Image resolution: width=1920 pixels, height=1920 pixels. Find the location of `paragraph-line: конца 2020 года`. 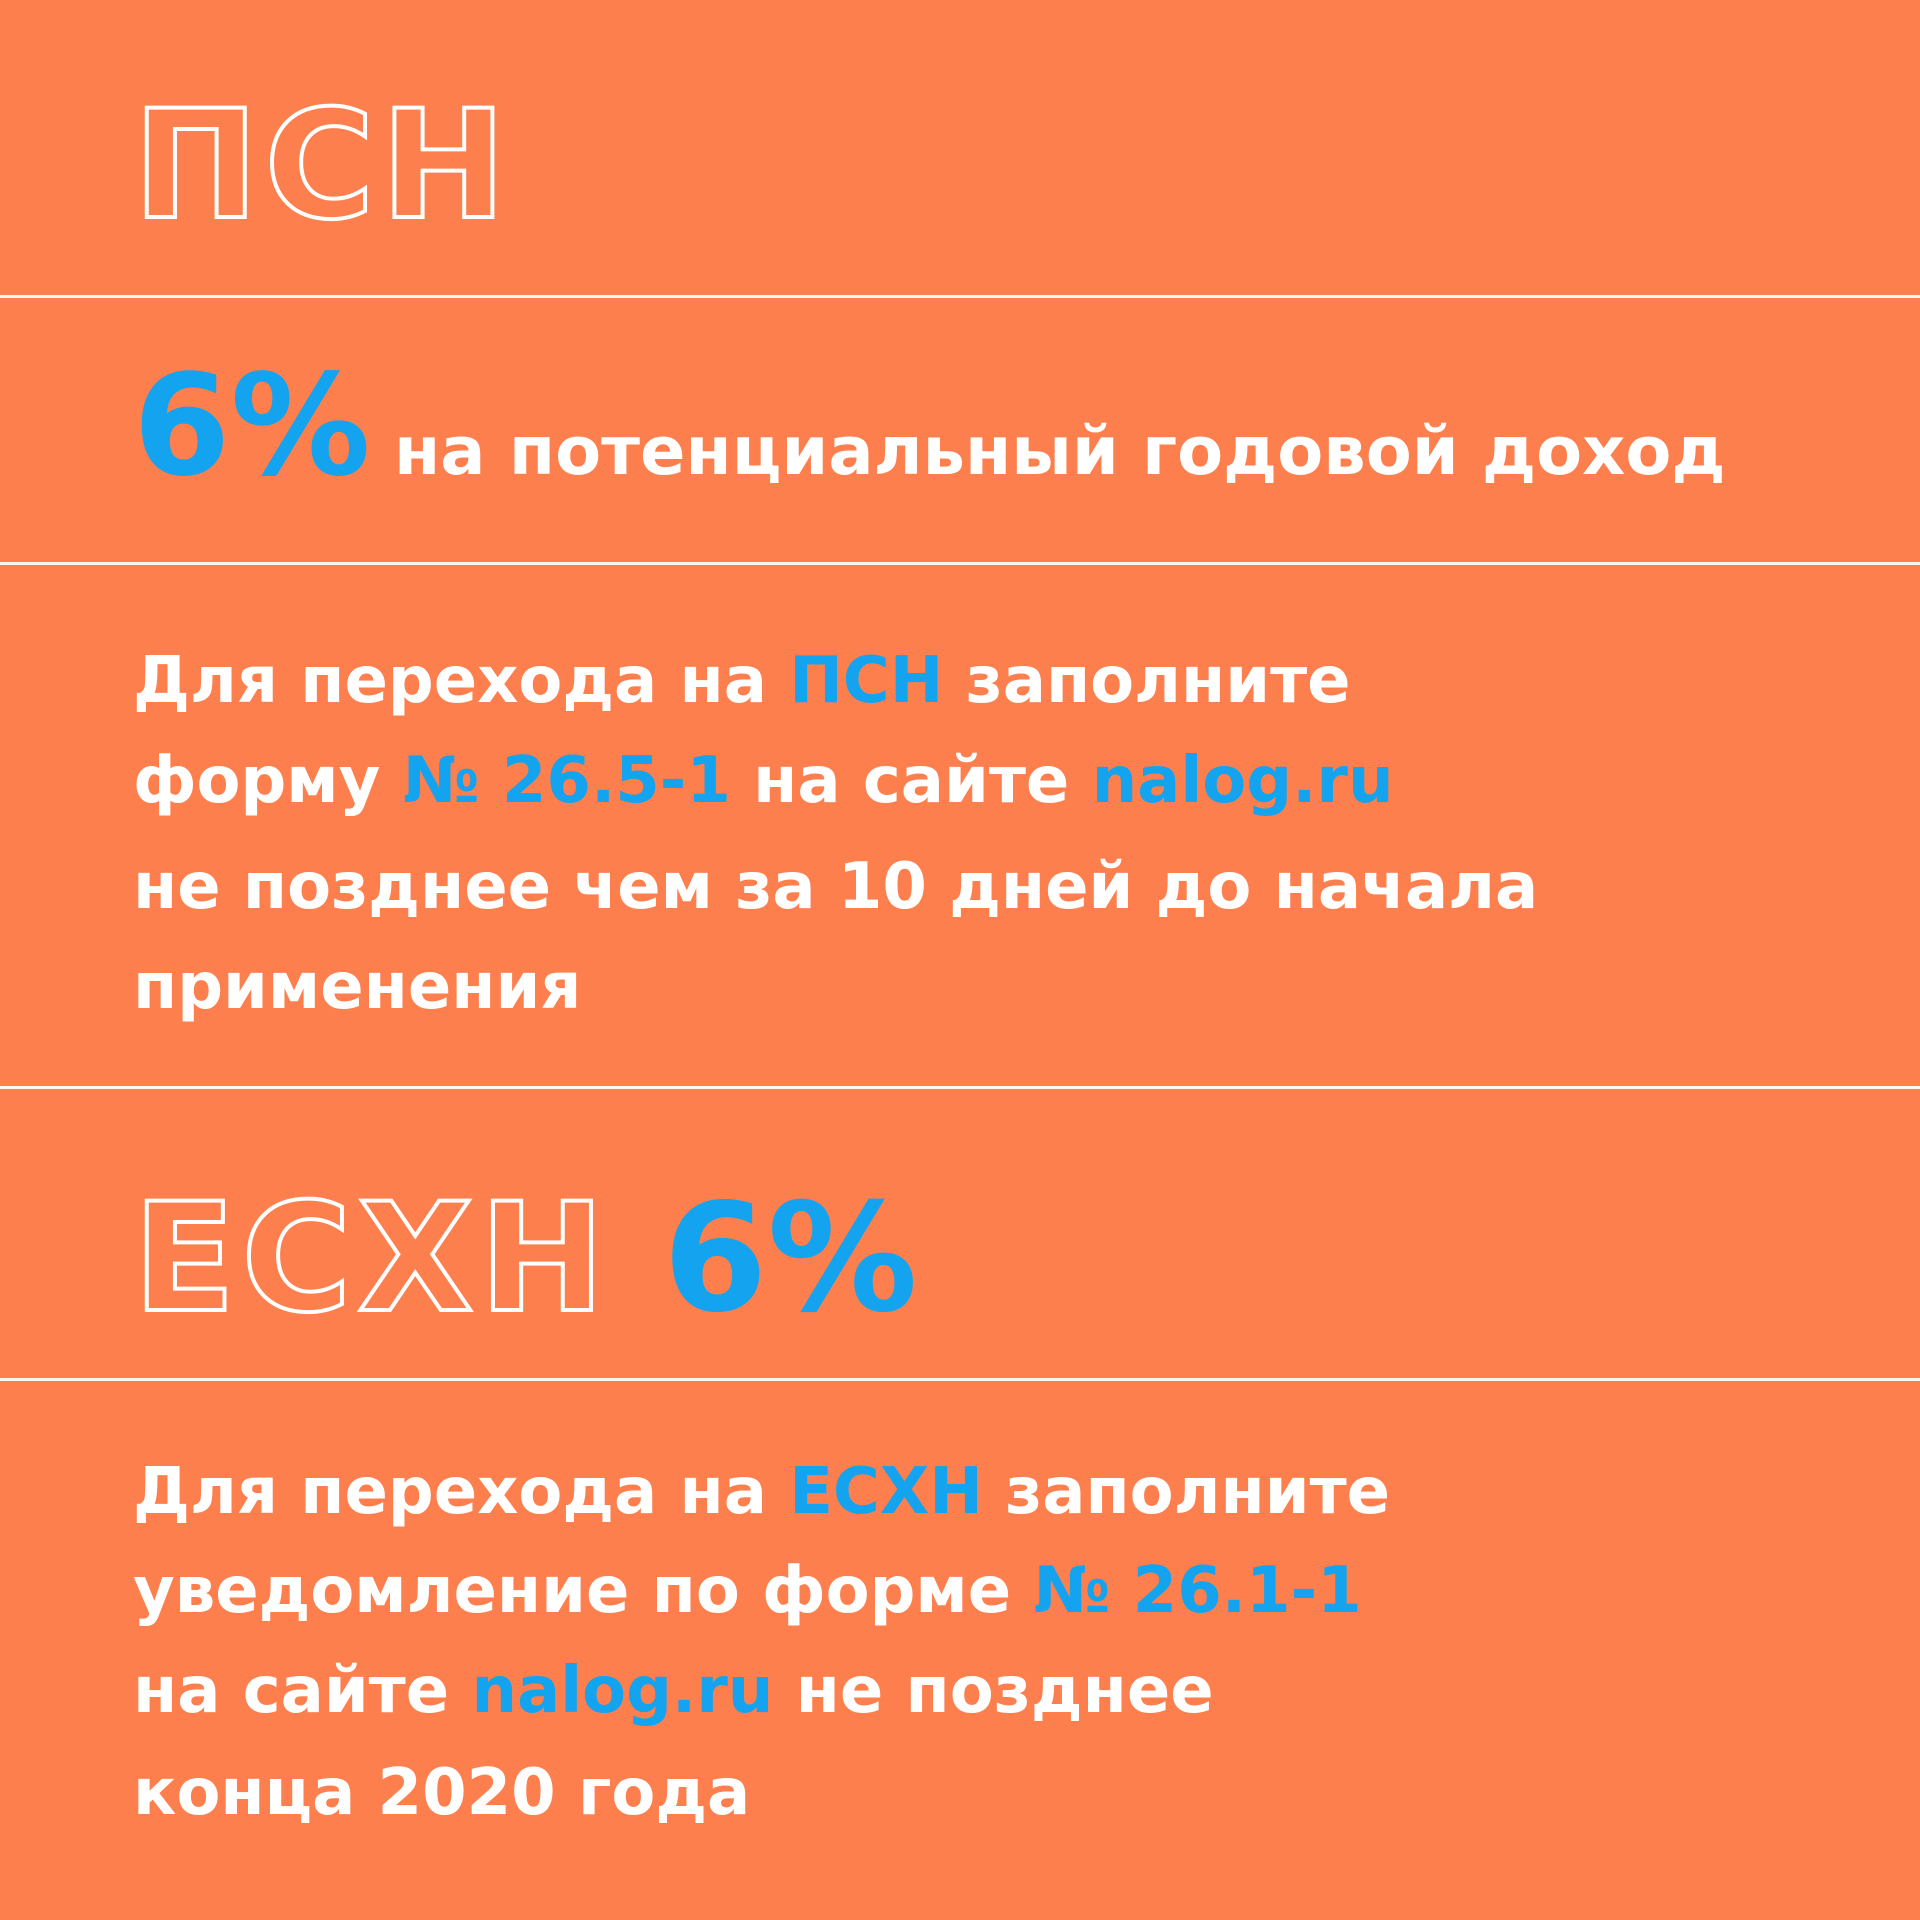

paragraph-line: конца 2020 года is located at coordinates (441, 1793).